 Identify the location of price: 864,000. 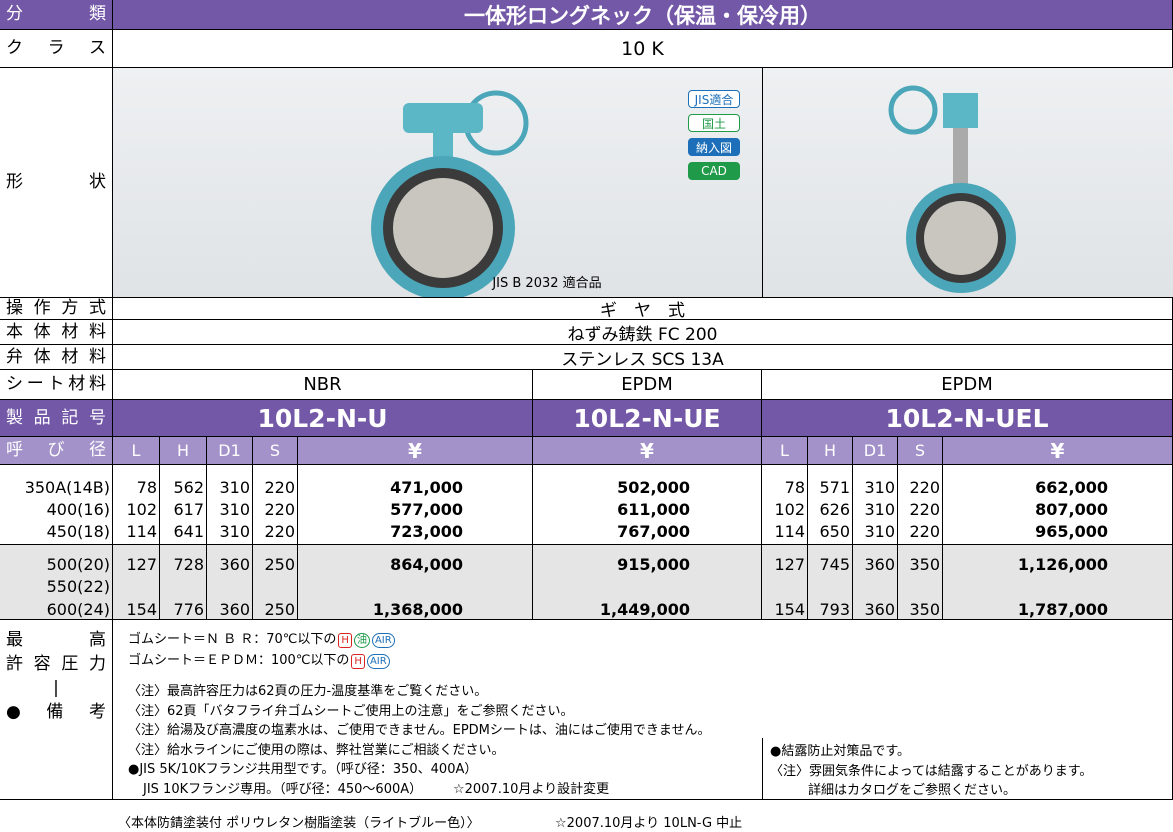
(426, 564).